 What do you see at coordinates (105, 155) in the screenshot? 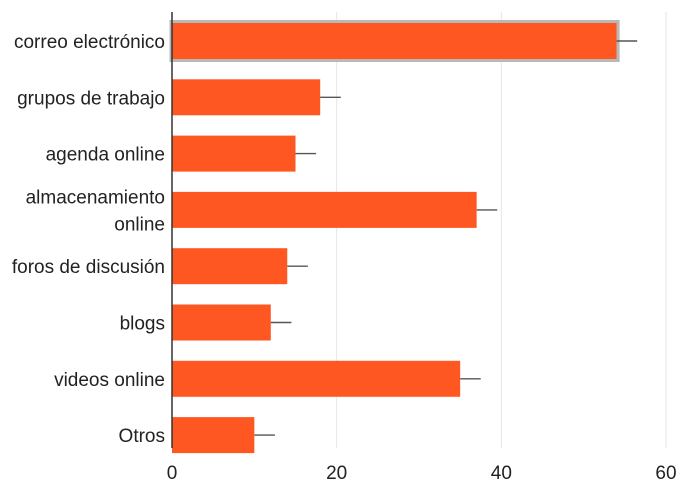
I see `category-label: agenda online` at bounding box center [105, 155].